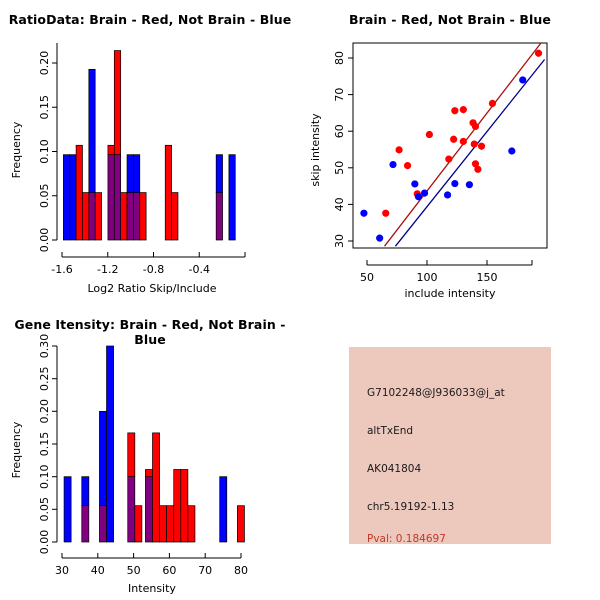 The image size is (600, 600). Describe the element at coordinates (315, 150) in the screenshot. I see `scatter-y-axis-label: skip intensity` at that location.